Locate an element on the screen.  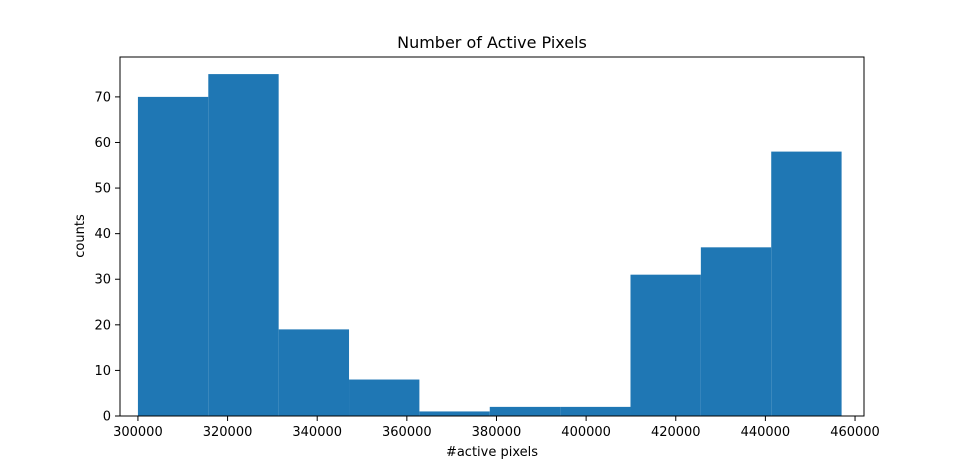
chart-title: Number of Active Pixels is located at coordinates (492, 42).